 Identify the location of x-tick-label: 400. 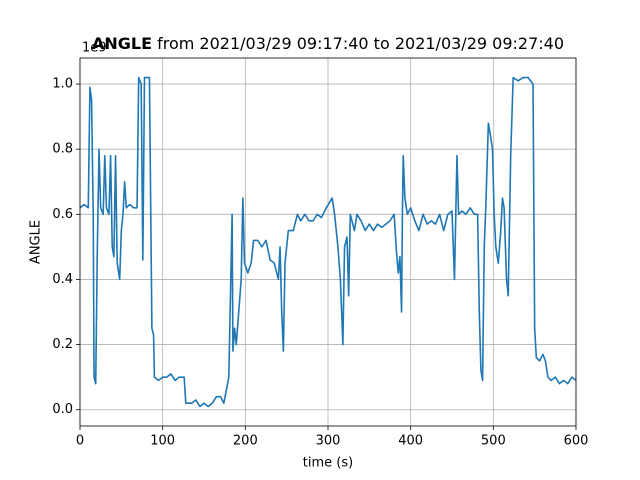
(410, 441).